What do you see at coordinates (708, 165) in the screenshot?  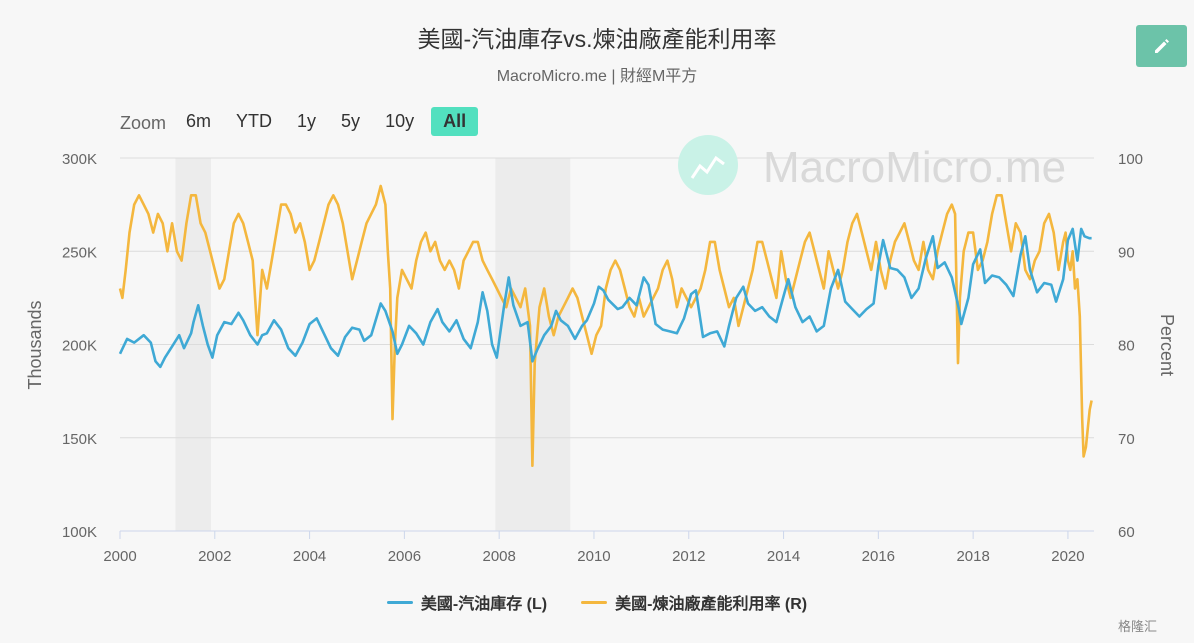 I see `chart-logo-icon` at bounding box center [708, 165].